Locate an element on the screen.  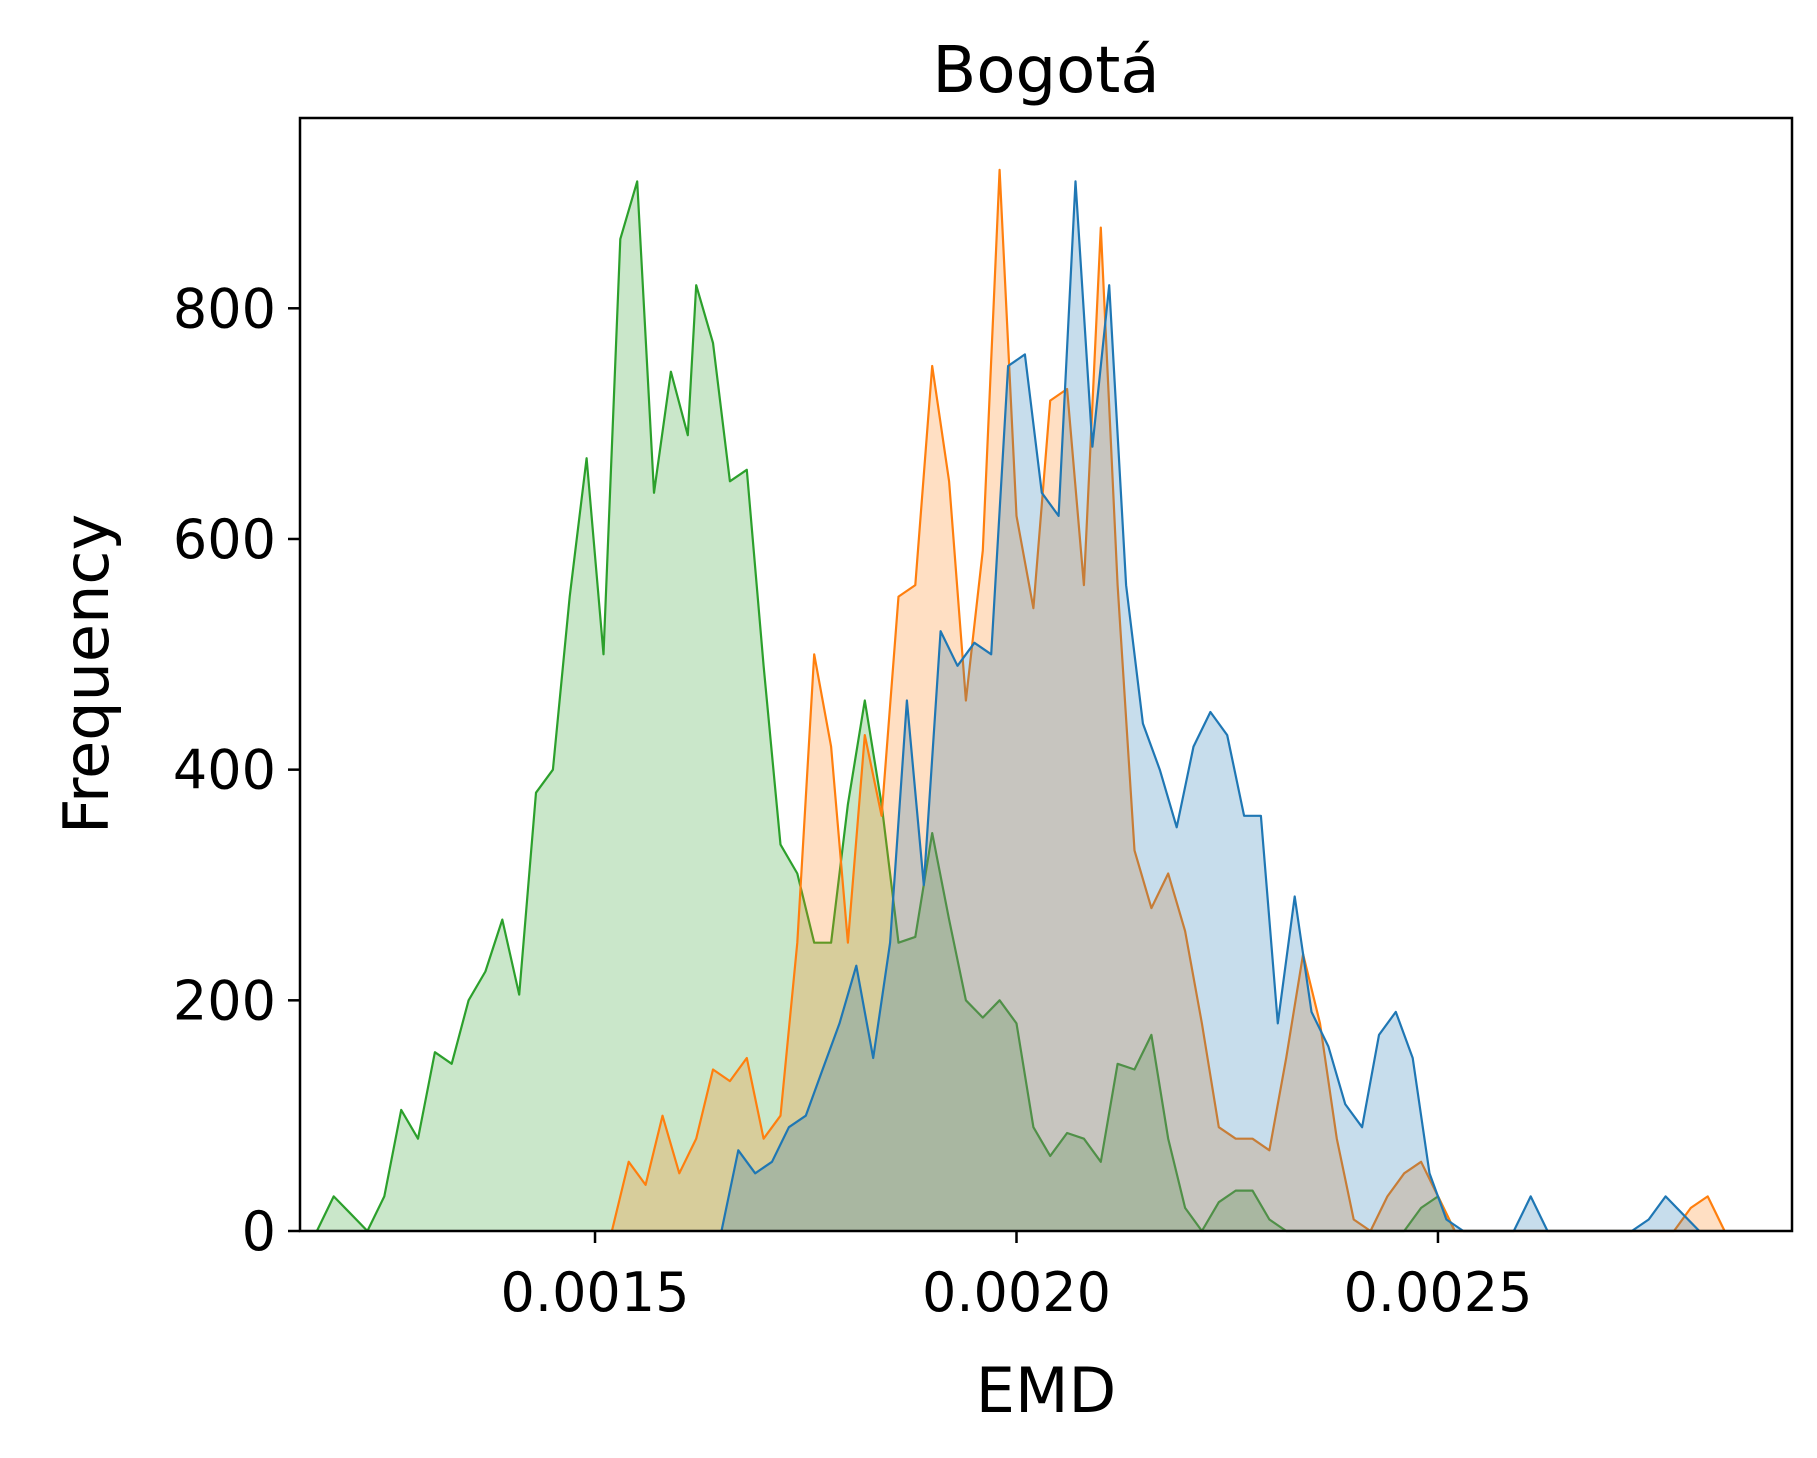
y-tick-label: 0 is located at coordinates (259, 1231).